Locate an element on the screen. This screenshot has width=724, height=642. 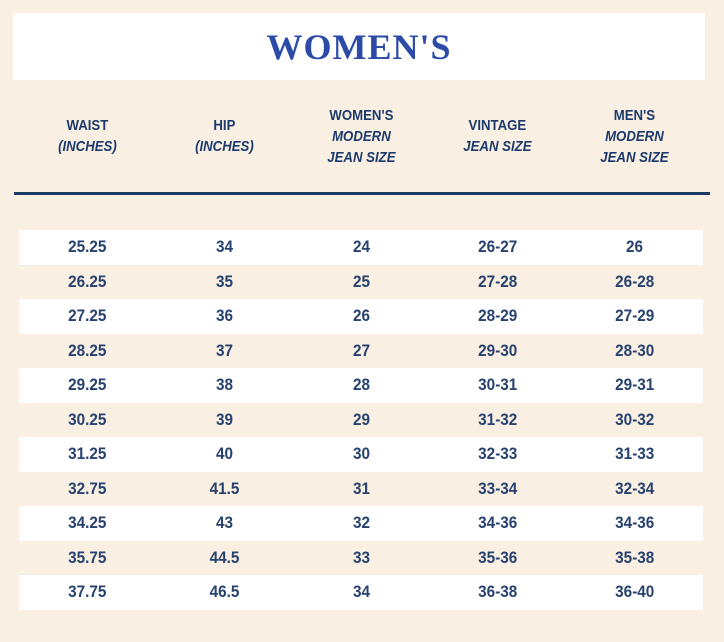
table-cell: 36-40 is located at coordinates (634, 592).